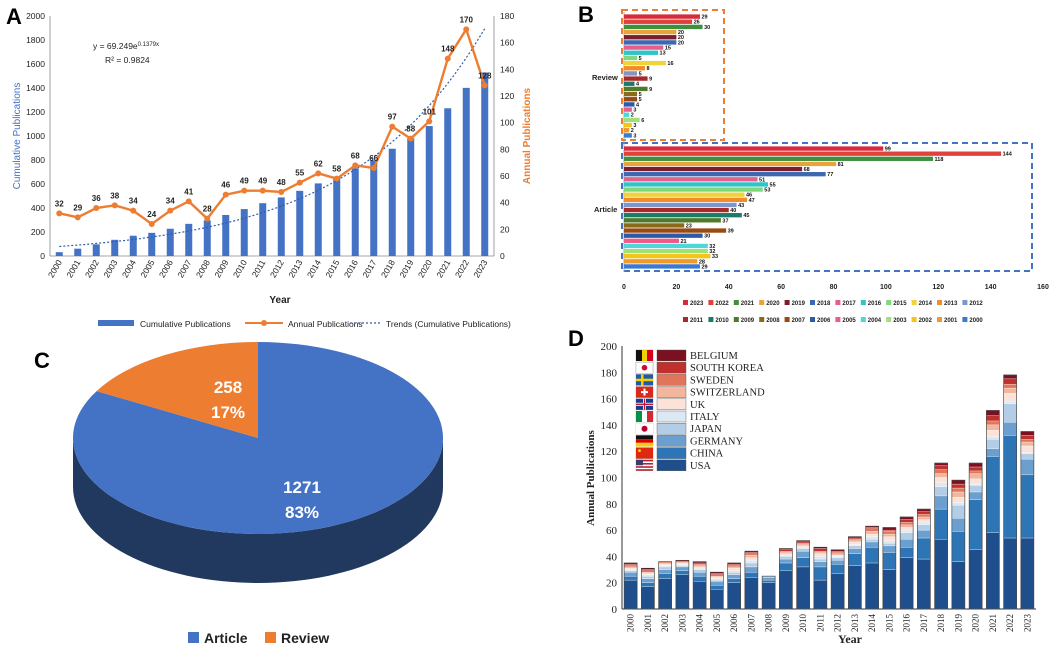 The height and width of the screenshot is (648, 1059). What do you see at coordinates (850, 639) in the screenshot?
I see `d-xlabel: Year` at bounding box center [850, 639].